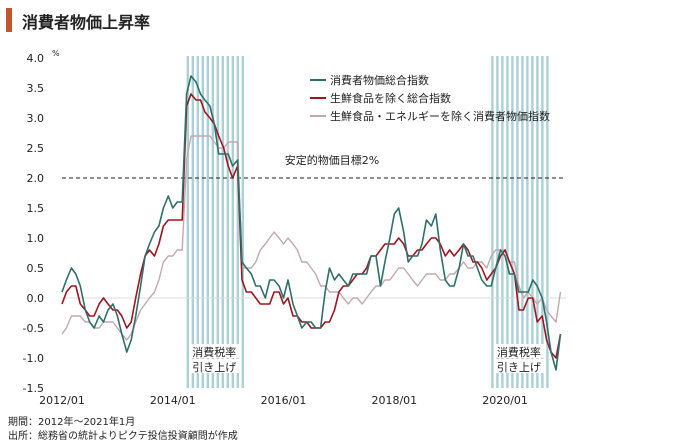  What do you see at coordinates (379, 80) in the screenshot?
I see `legend-label: 消費者物価総合指数` at bounding box center [379, 80].